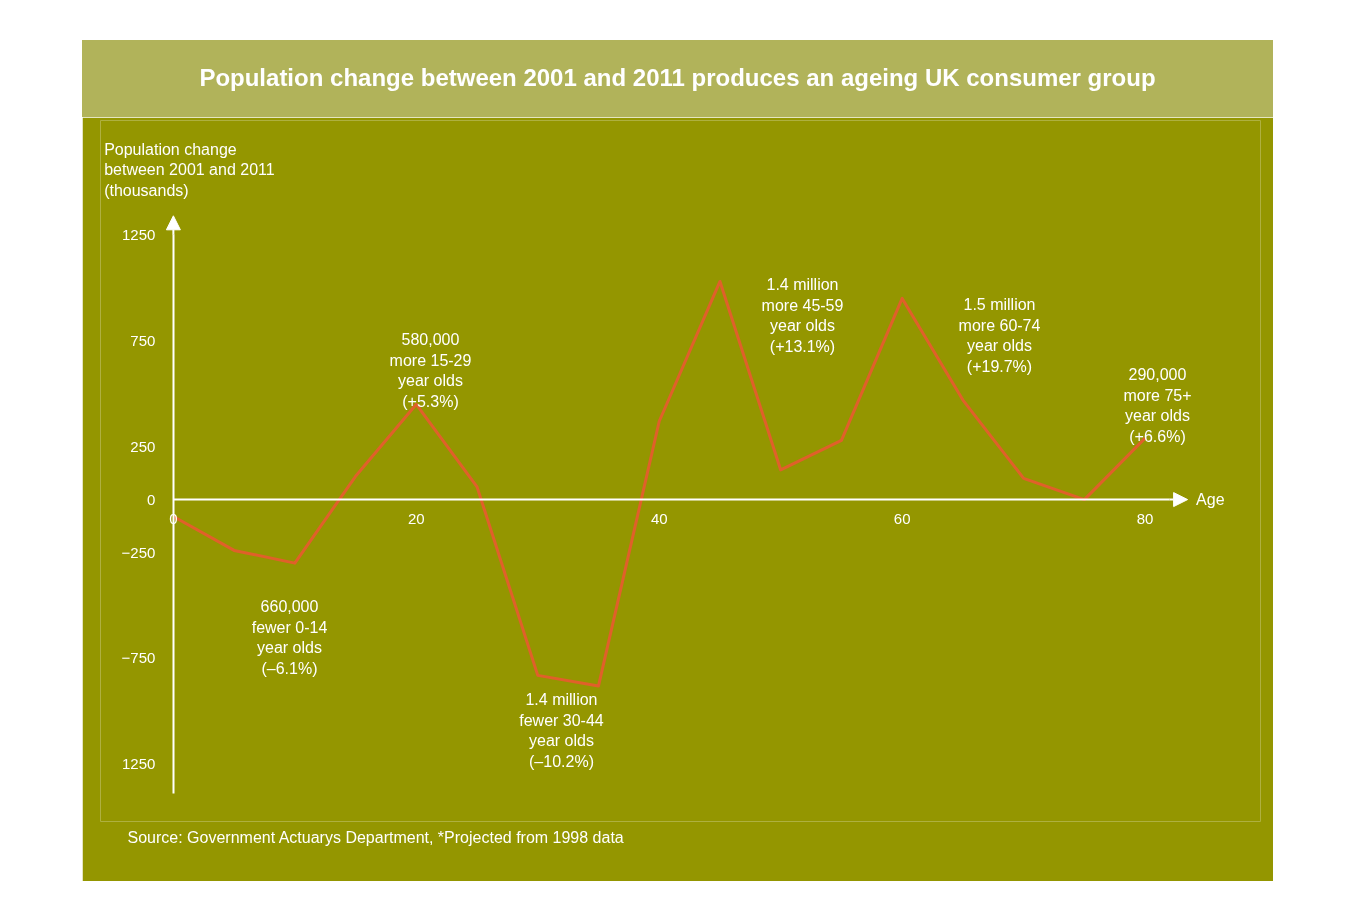 This screenshot has height=907, width=1351. Describe the element at coordinates (289, 637) in the screenshot. I see `annotation: 660,000 fewer 0-14 year olds (–6.1%)` at that location.